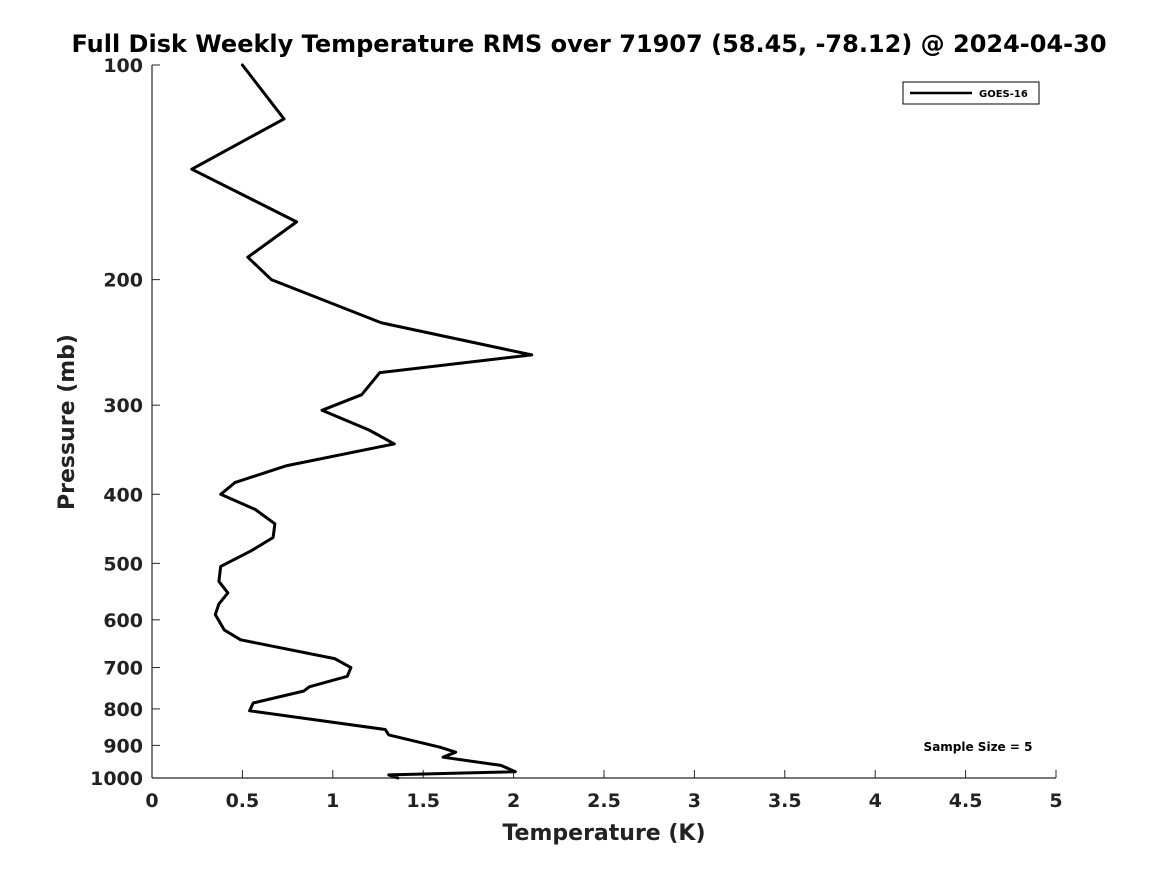 The height and width of the screenshot is (875, 1167). I want to click on y-tick-label: 900, so click(123, 746).